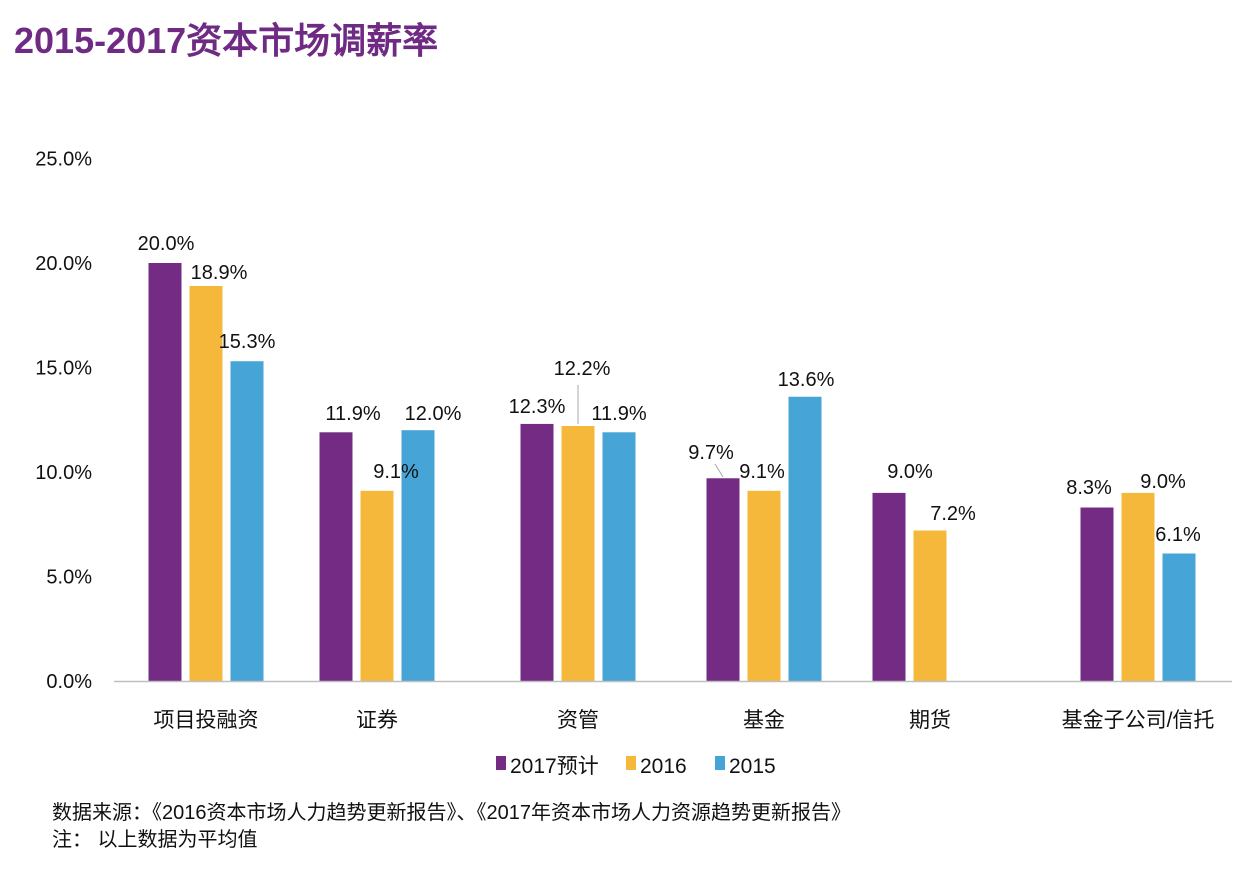 This screenshot has height=872, width=1240. What do you see at coordinates (578, 720) in the screenshot?
I see `x-tick-label: 资管` at bounding box center [578, 720].